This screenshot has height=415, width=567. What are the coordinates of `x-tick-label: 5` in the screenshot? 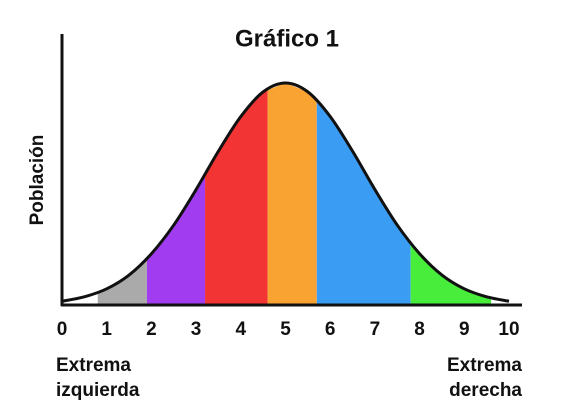 It's located at (285, 329).